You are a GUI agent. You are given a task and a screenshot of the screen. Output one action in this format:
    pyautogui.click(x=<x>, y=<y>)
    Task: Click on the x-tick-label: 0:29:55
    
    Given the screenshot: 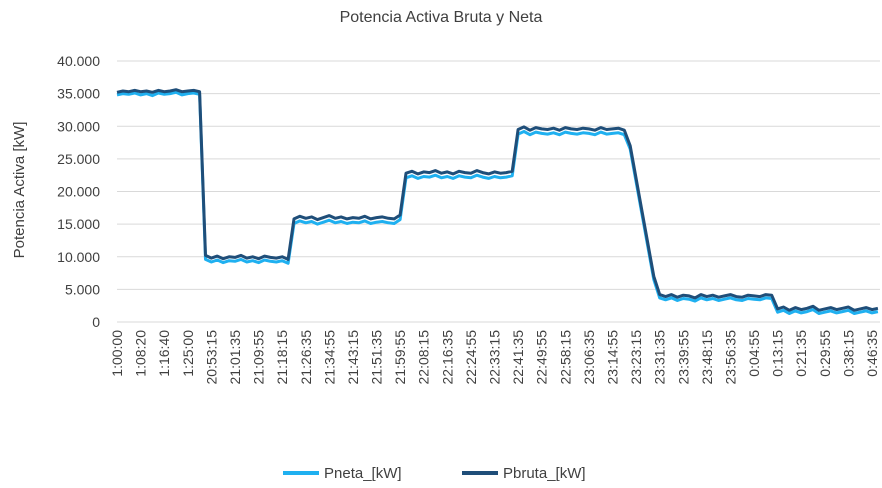 What is the action you would take?
    pyautogui.click(x=825, y=353)
    